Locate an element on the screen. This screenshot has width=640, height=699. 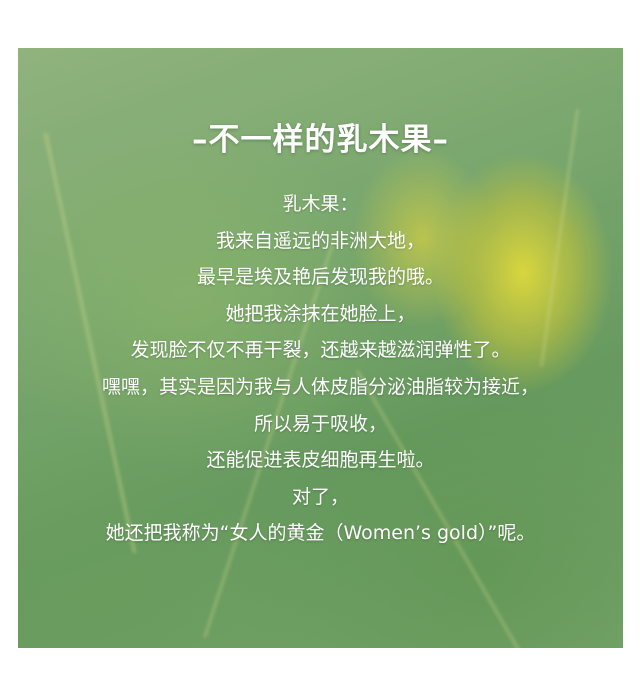
text-line: 她还把我称为“女人的黄金（Women’s gold）”呢。 is located at coordinates (320, 533).